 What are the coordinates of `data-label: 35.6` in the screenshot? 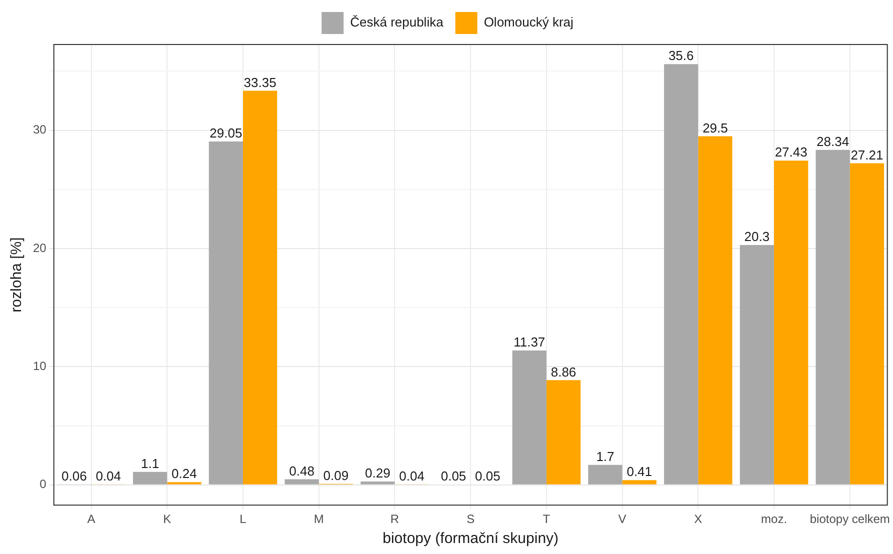 It's located at (681, 56).